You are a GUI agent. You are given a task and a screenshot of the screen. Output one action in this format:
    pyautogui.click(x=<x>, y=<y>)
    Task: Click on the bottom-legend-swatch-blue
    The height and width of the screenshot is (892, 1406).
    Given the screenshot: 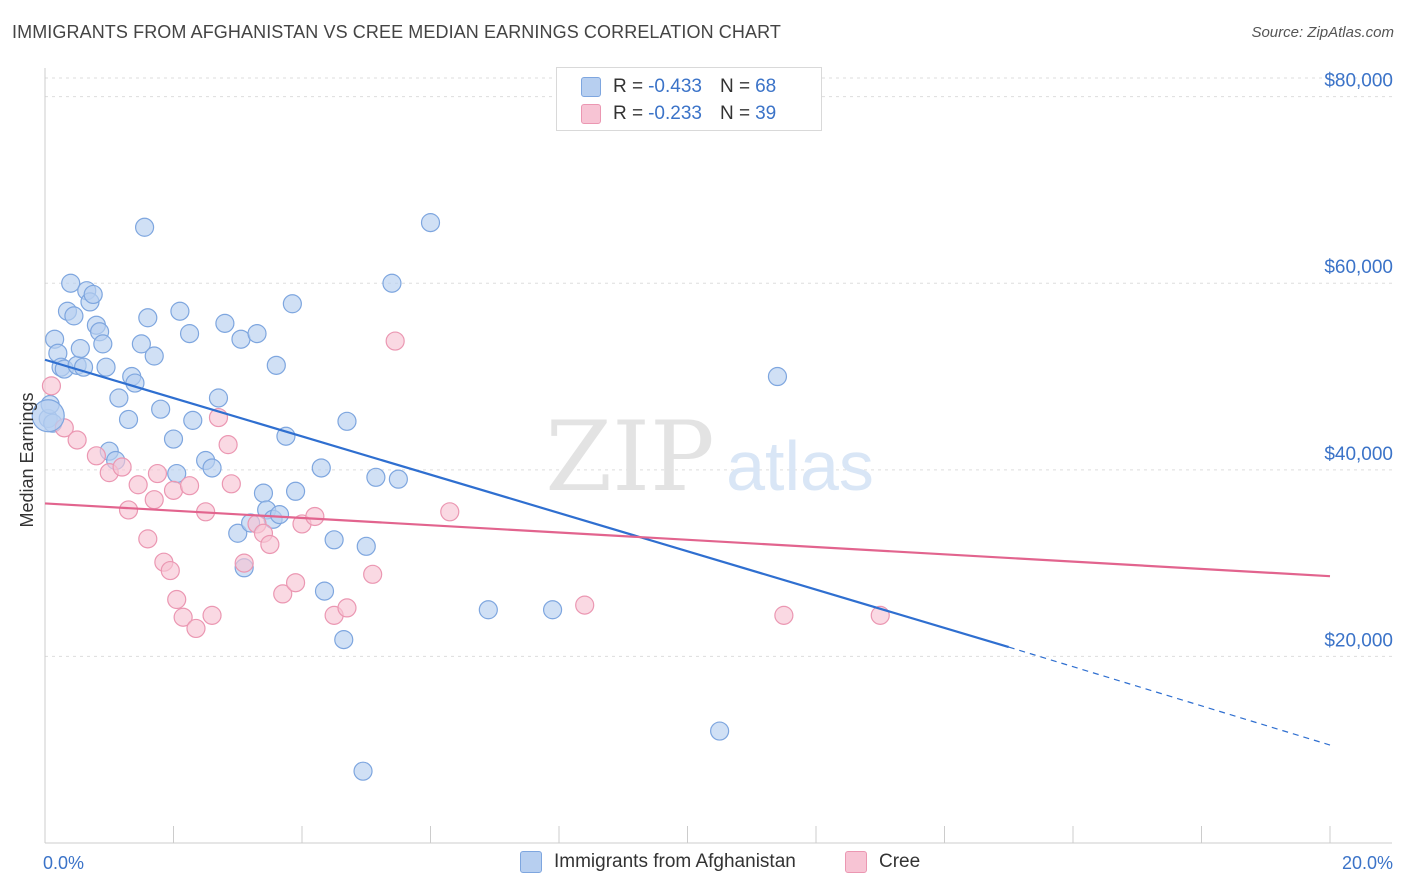 What is the action you would take?
    pyautogui.click(x=531, y=862)
    